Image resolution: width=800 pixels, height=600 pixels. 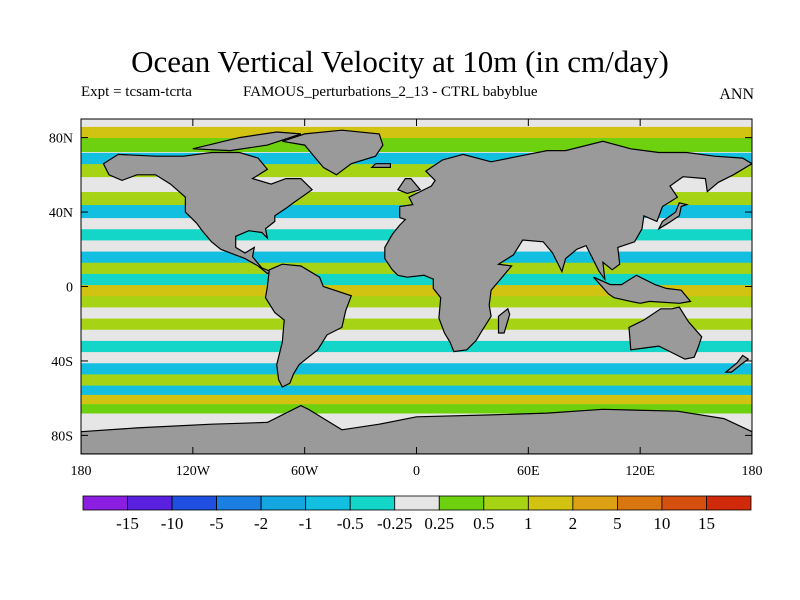 What do you see at coordinates (69, 288) in the screenshot?
I see `y-tick-label: 0` at bounding box center [69, 288].